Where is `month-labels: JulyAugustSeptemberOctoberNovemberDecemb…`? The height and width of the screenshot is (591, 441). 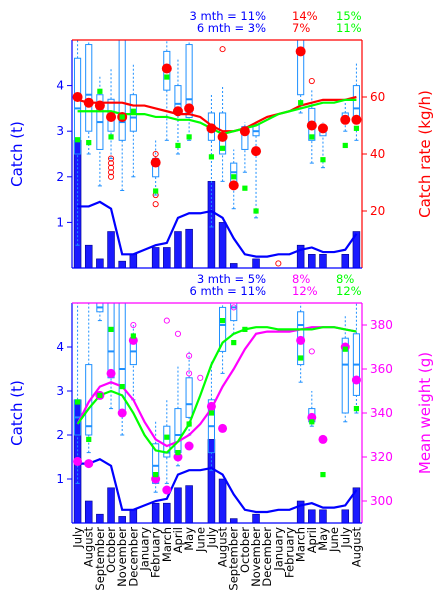 month-labels: JulyAugustSeptemberOctoberNovemberDecemb… is located at coordinates (217, 559).